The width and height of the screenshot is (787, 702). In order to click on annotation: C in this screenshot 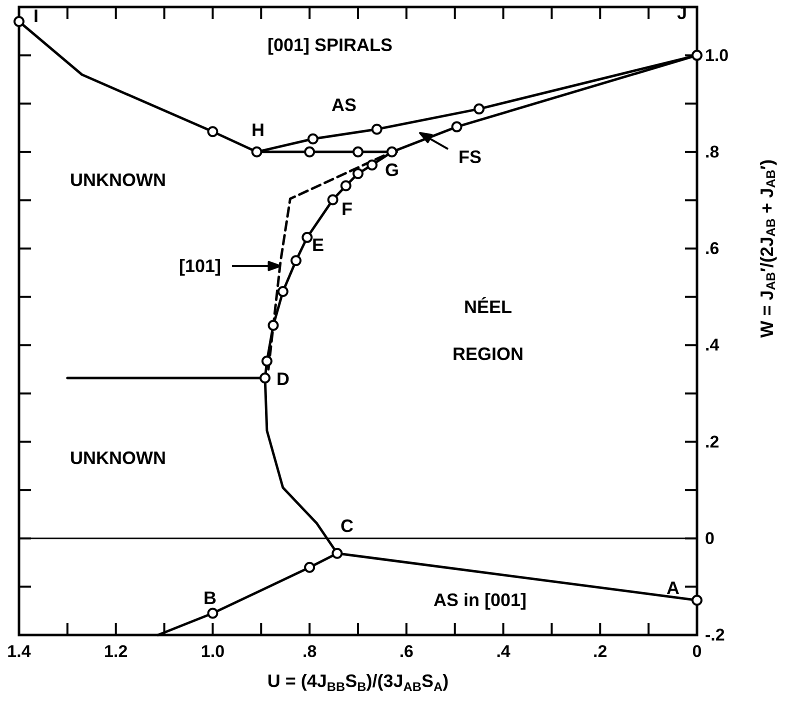, I will do `click(347, 526)`.